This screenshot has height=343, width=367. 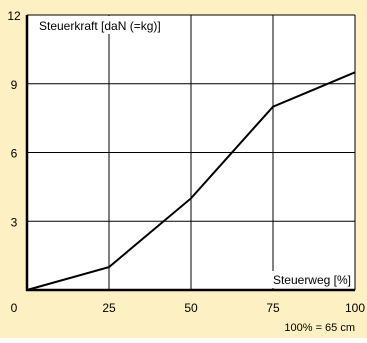 I want to click on x-tick-label: 0, so click(x=14, y=308).